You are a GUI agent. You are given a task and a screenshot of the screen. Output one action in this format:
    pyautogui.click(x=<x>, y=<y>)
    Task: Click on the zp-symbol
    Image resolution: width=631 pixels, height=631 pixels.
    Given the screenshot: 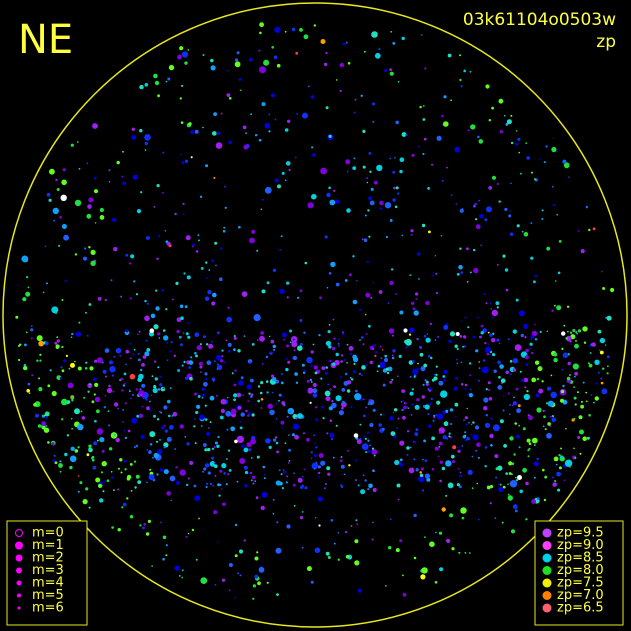 What is the action you would take?
    pyautogui.click(x=547, y=545)
    